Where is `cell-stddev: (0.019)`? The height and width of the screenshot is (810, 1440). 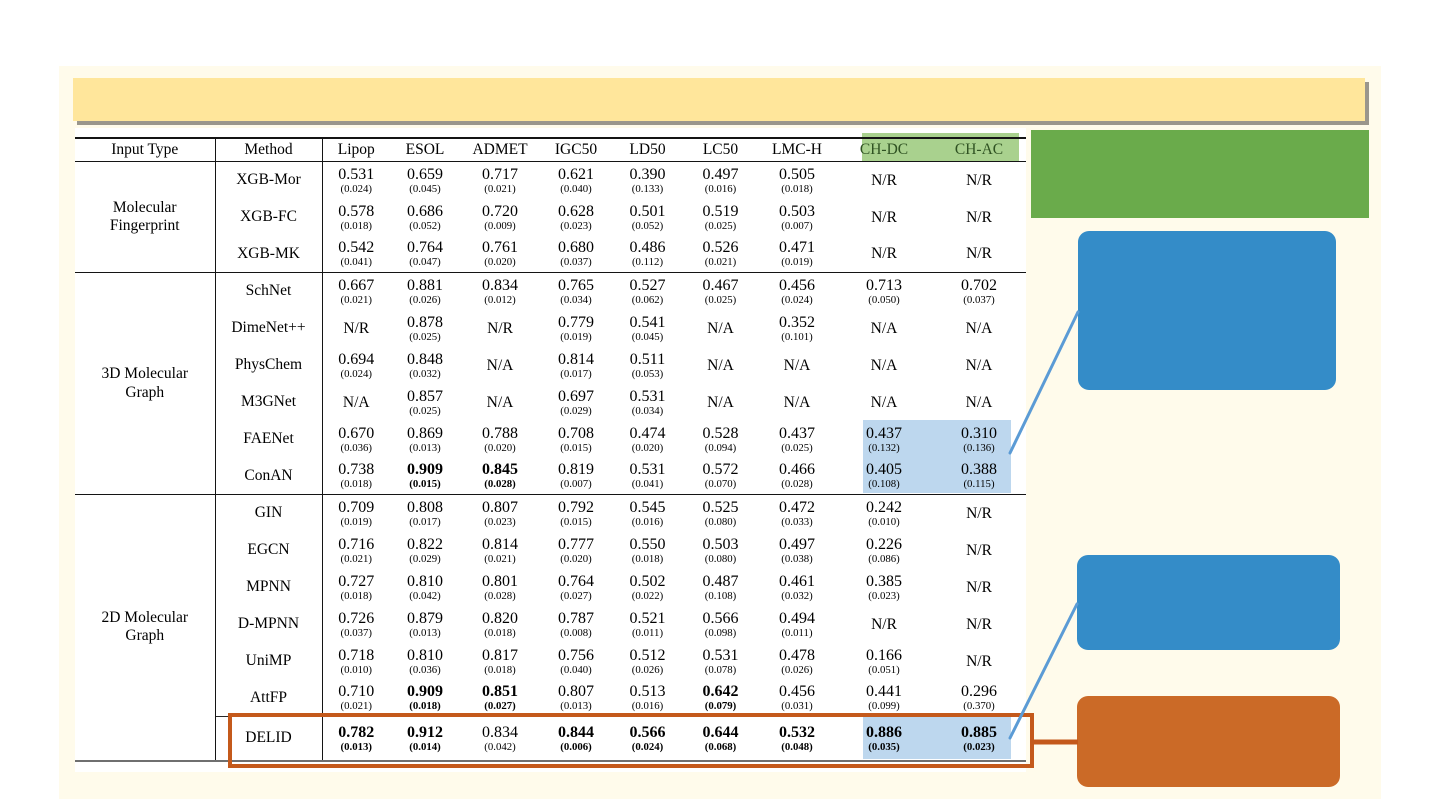 cell-stddev: (0.019) is located at coordinates (356, 521).